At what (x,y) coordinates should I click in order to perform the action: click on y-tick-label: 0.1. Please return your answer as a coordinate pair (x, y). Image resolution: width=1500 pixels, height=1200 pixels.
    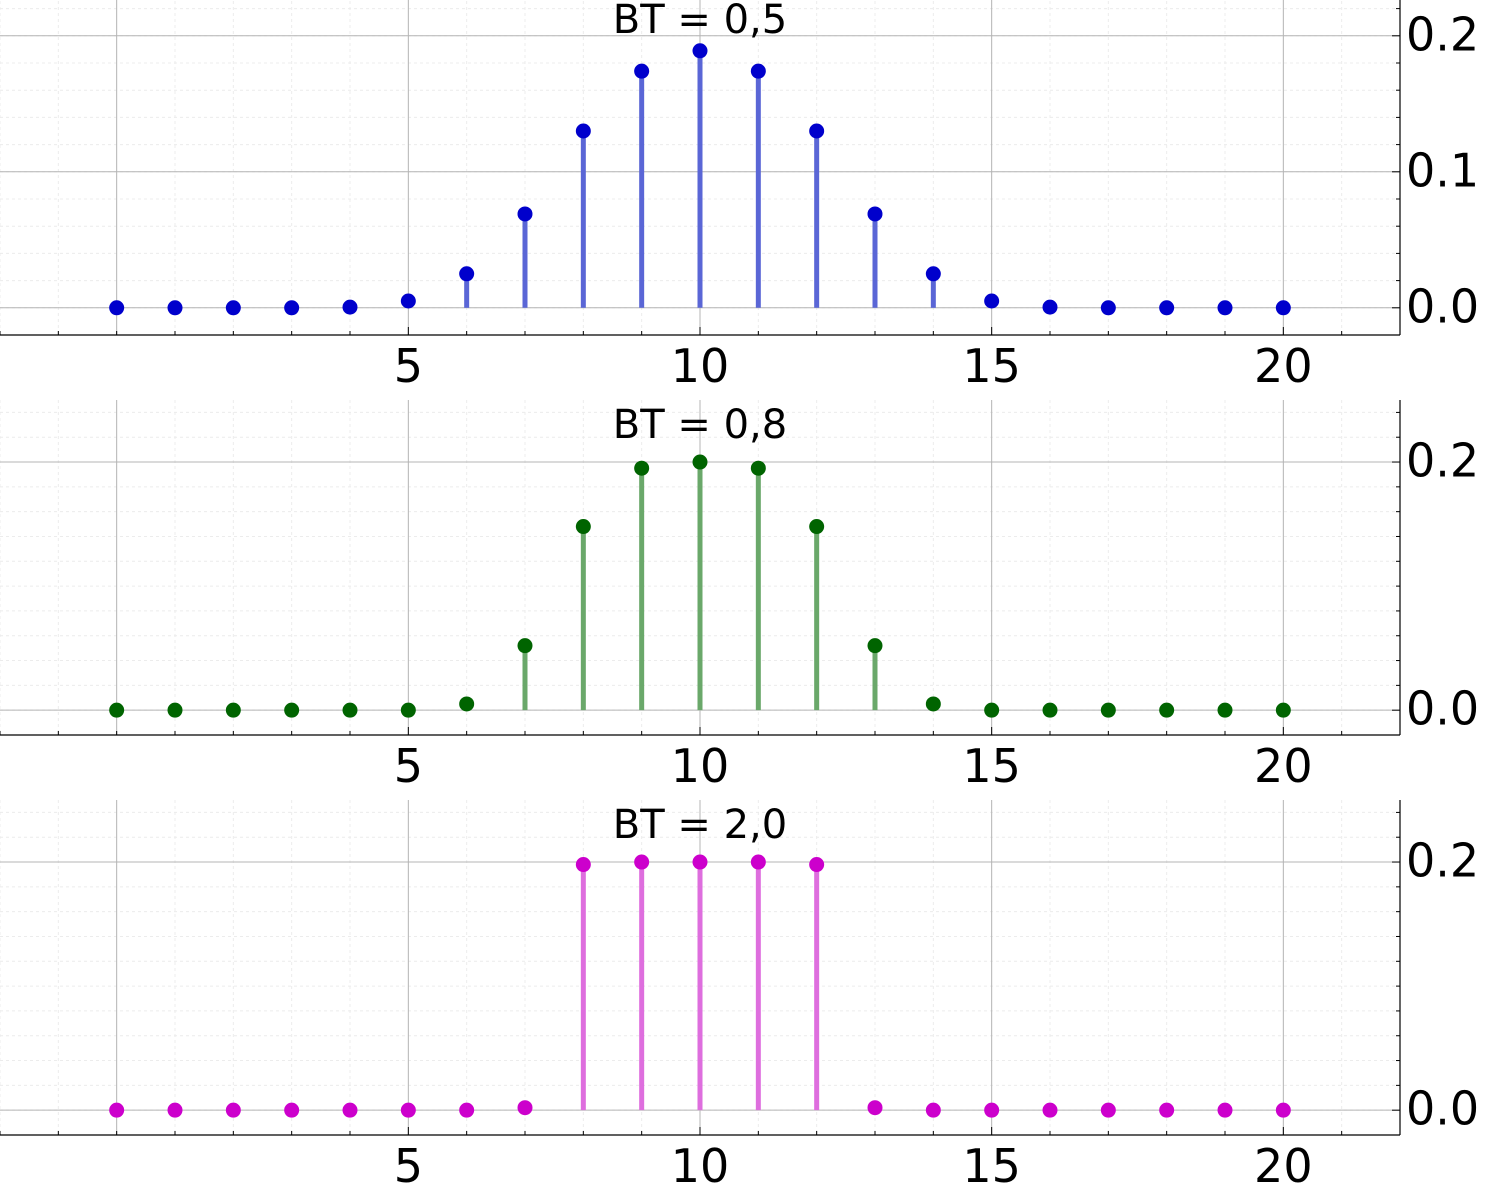
    Looking at the image, I should click on (1442, 170).